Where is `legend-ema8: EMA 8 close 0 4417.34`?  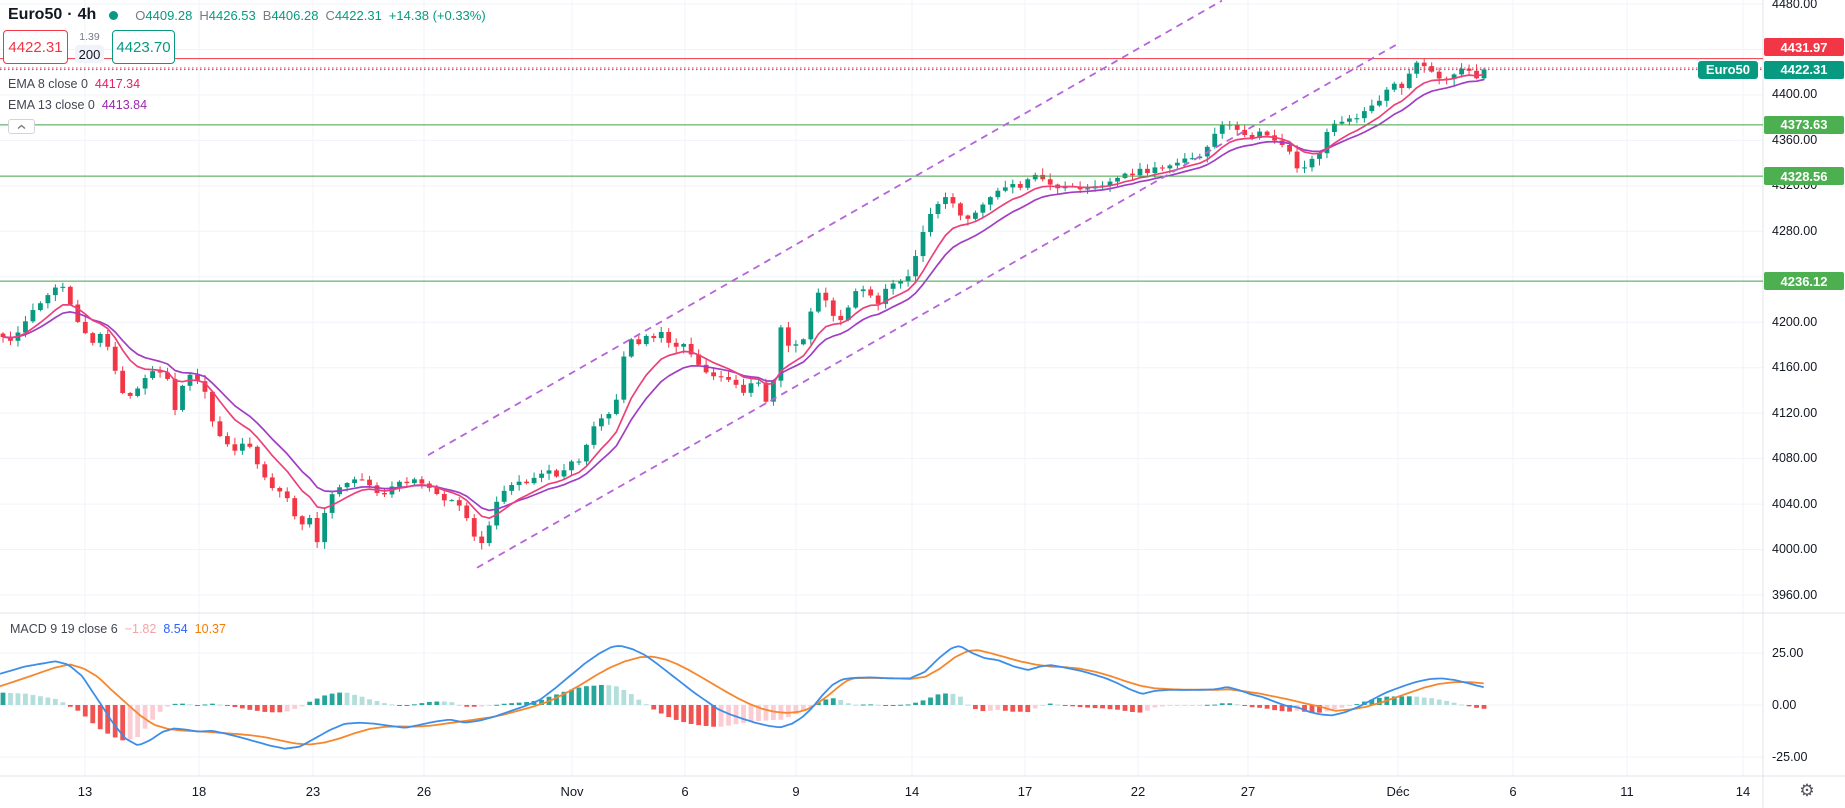 legend-ema8: EMA 8 close 0 4417.34 is located at coordinates (74, 84).